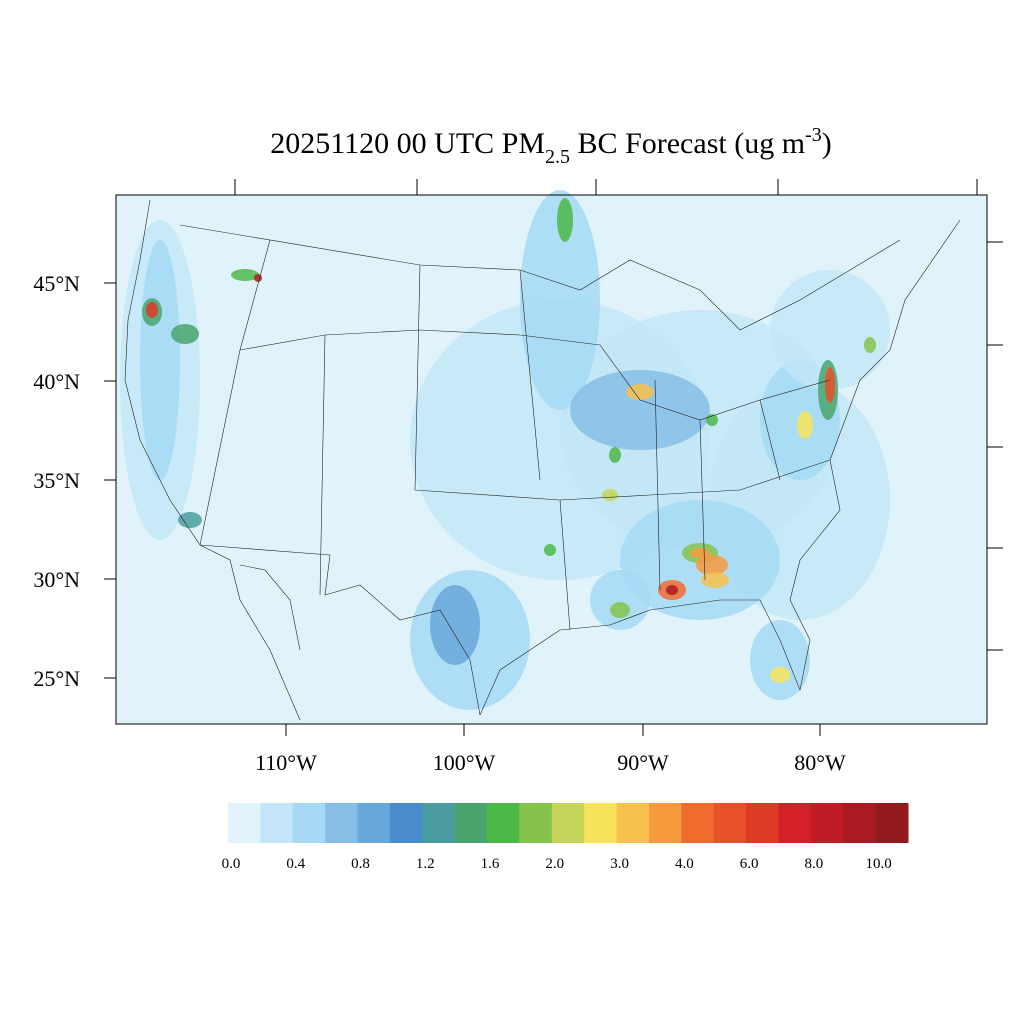 Image resolution: width=1024 pixels, height=1029 pixels. What do you see at coordinates (56, 381) in the screenshot?
I see `lat-label: 40°N` at bounding box center [56, 381].